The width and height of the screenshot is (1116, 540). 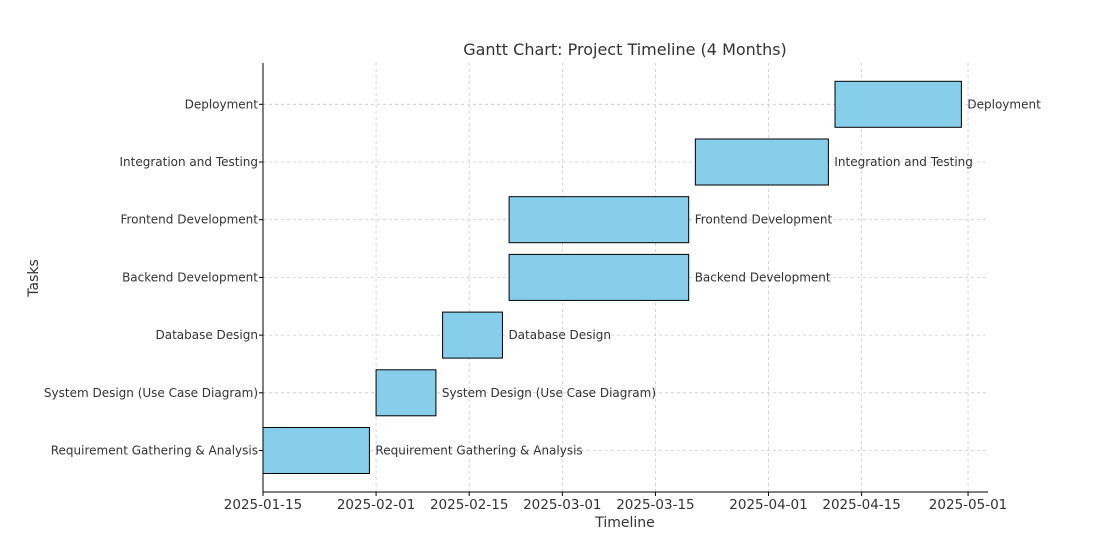 What do you see at coordinates (1004, 104) in the screenshot?
I see `task-bar-label: Deployment` at bounding box center [1004, 104].